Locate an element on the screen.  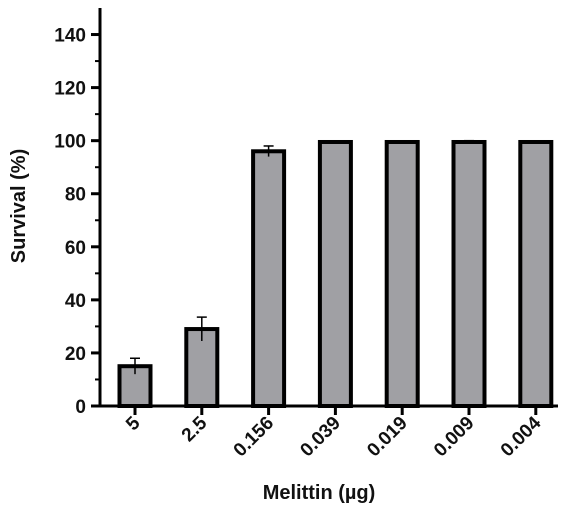
x-tick-label: 0.039 is located at coordinates (320, 437).